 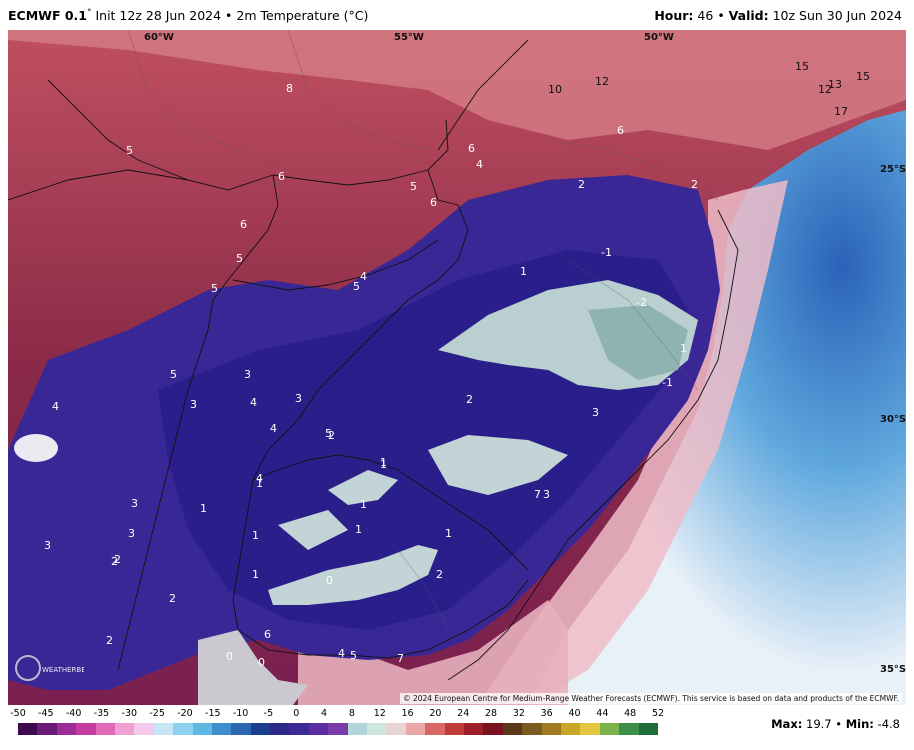 What do you see at coordinates (748, 15) in the screenshot?
I see `valid-label: Valid:` at bounding box center [748, 15].